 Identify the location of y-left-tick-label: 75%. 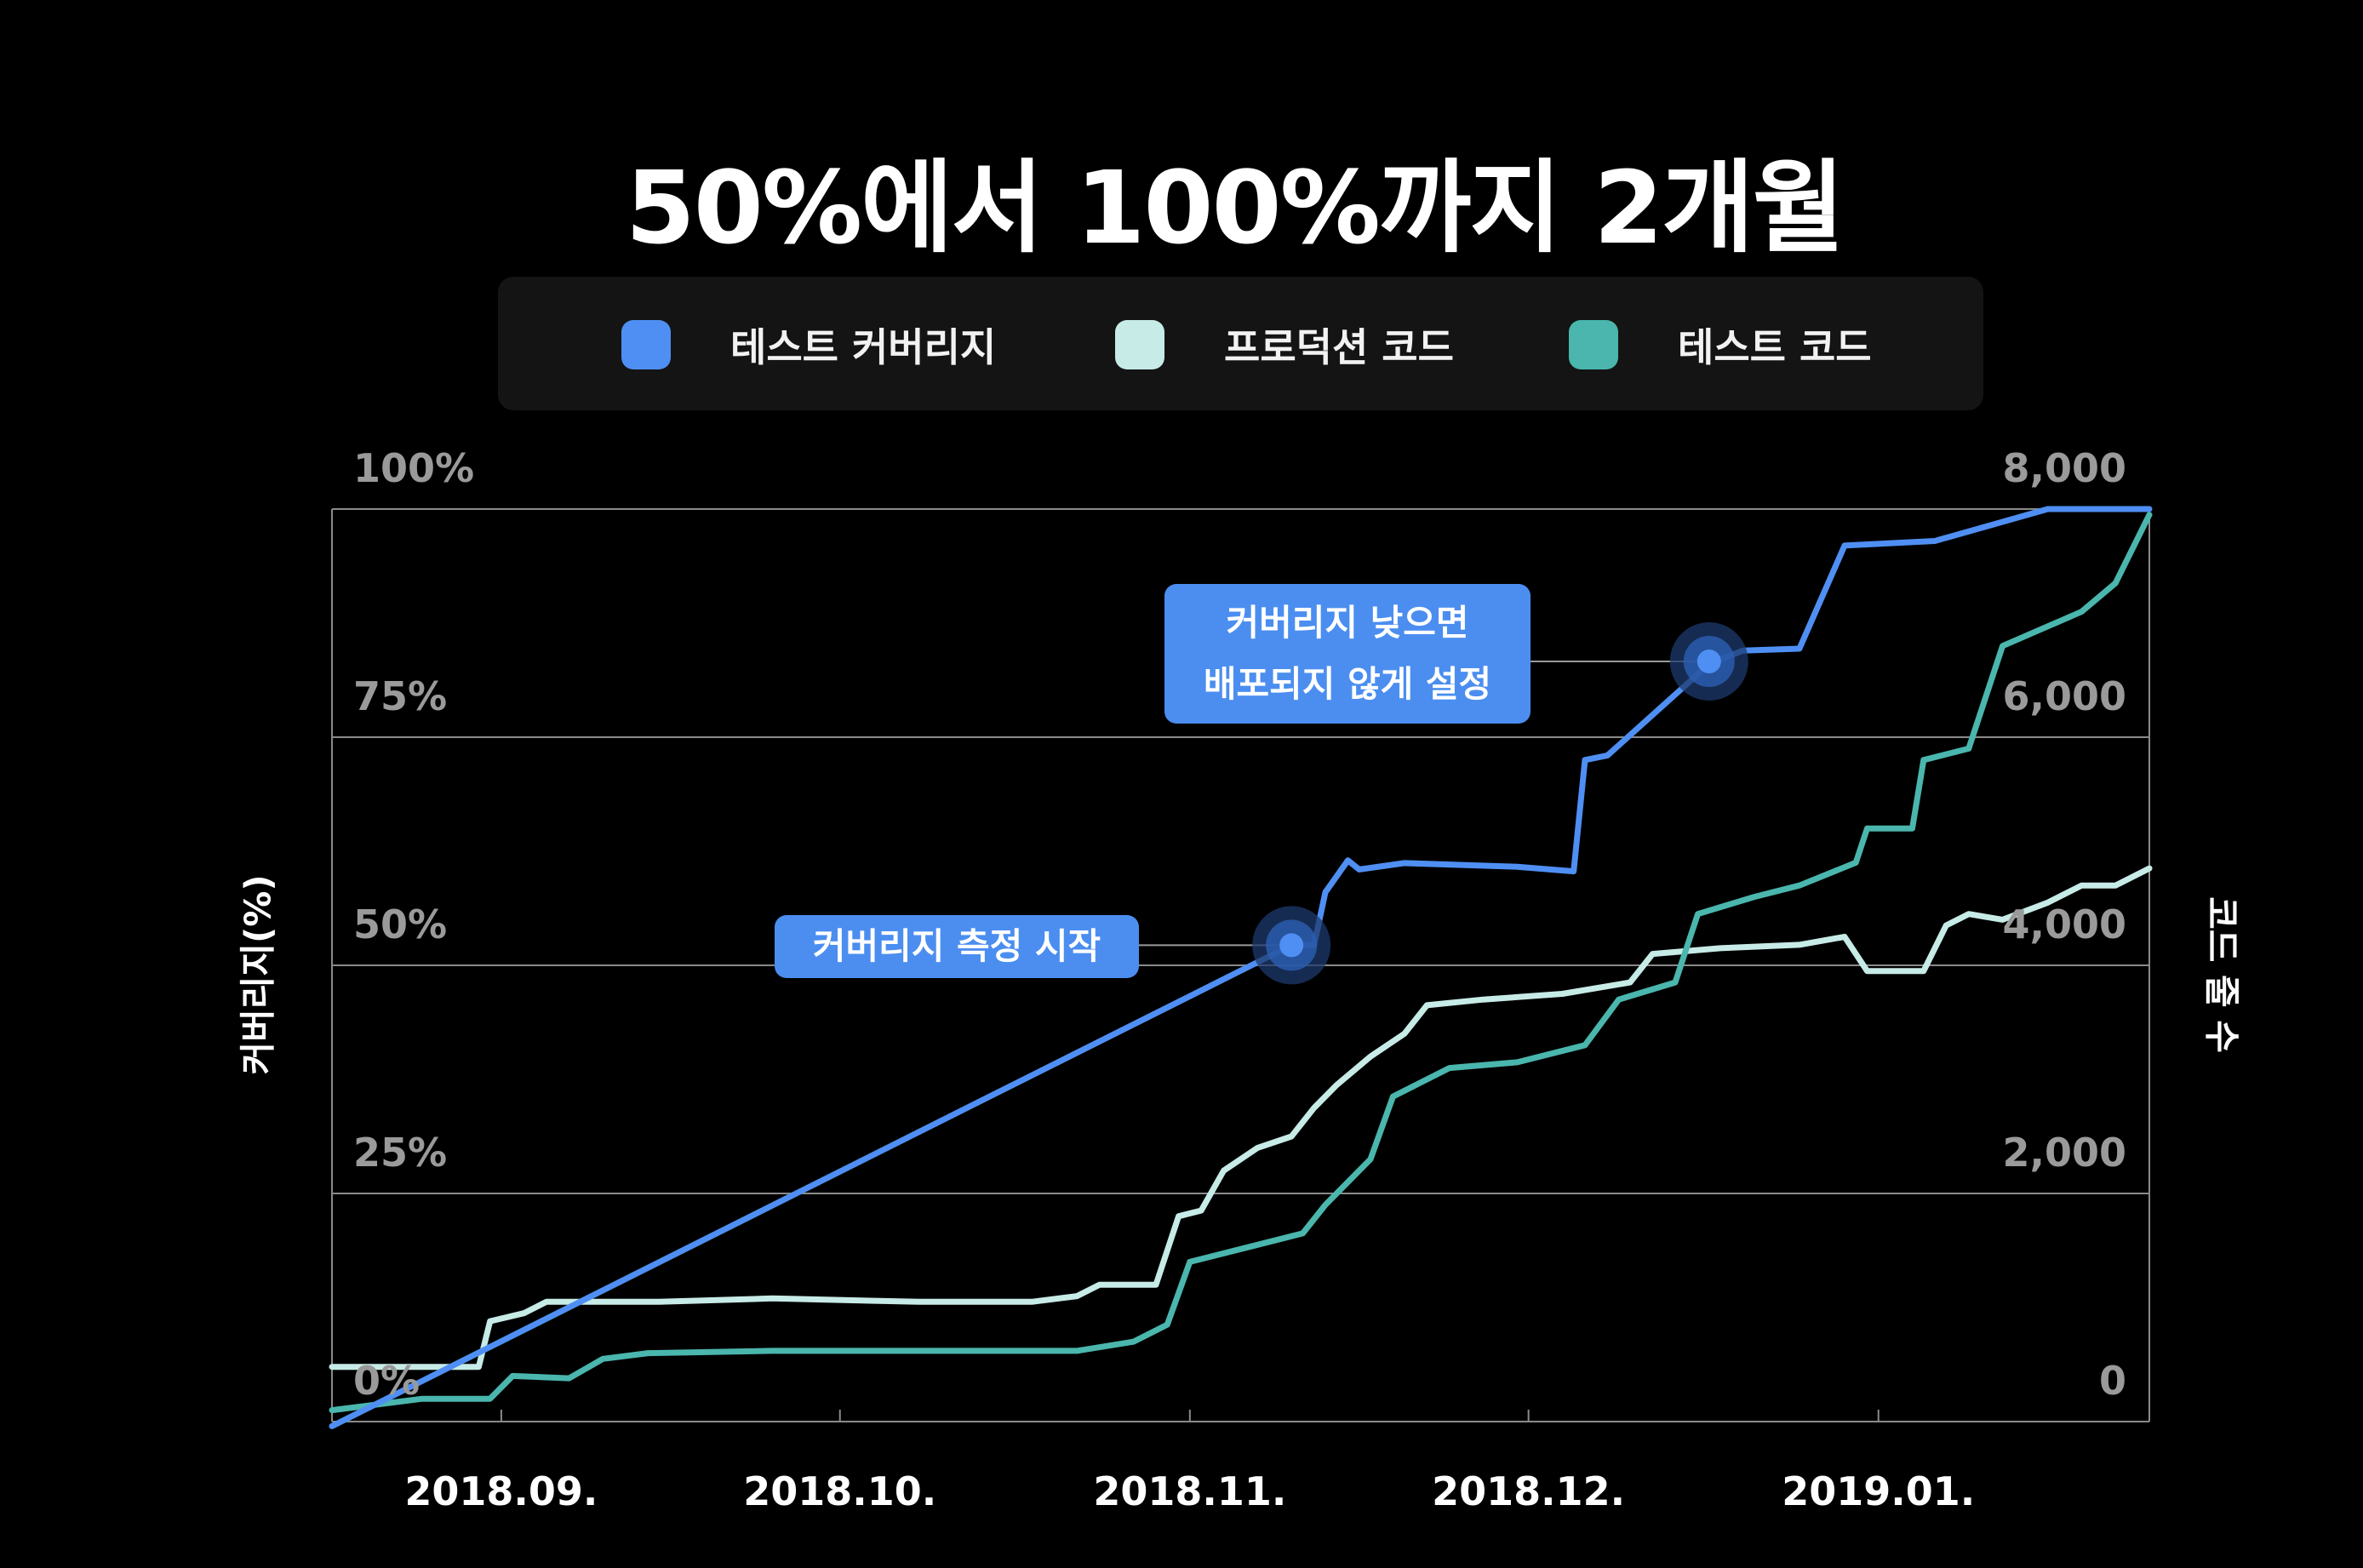
(400, 696).